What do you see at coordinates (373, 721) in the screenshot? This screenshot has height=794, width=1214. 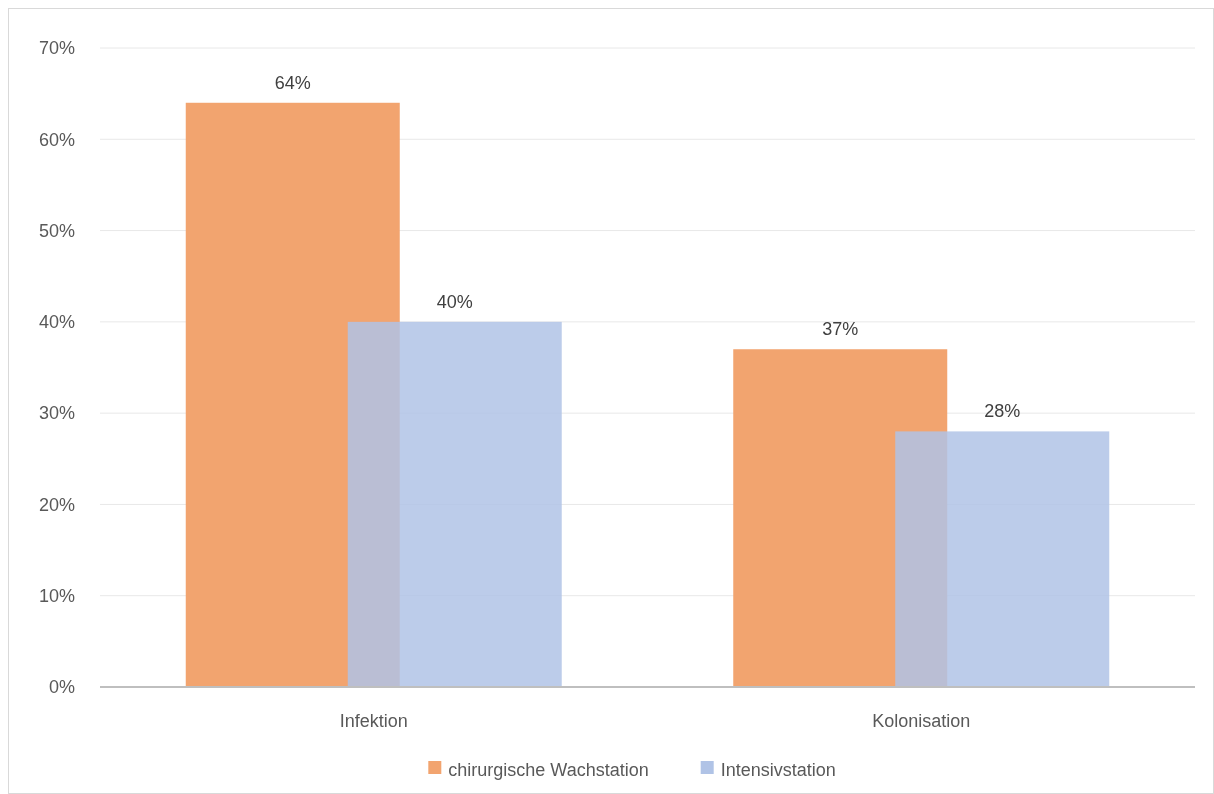 I see `x-tick-label: Infektion` at bounding box center [373, 721].